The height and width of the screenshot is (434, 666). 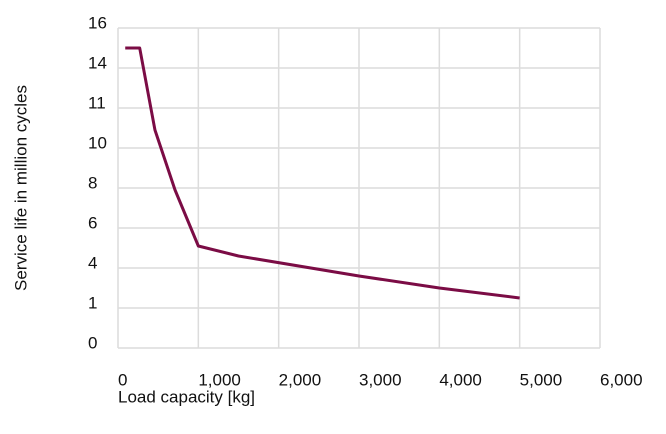 I want to click on y-tick-label: 0, so click(x=92, y=342).